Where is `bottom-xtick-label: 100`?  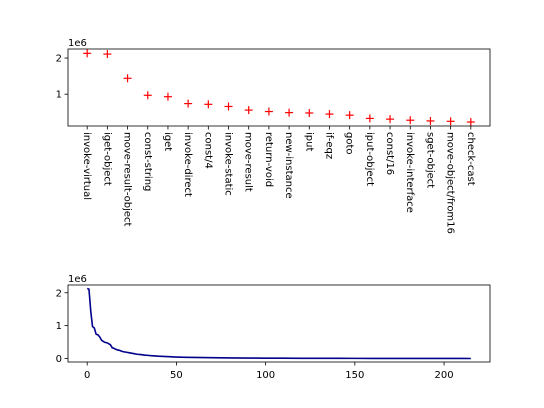 bottom-xtick-label: 100 is located at coordinates (265, 375).